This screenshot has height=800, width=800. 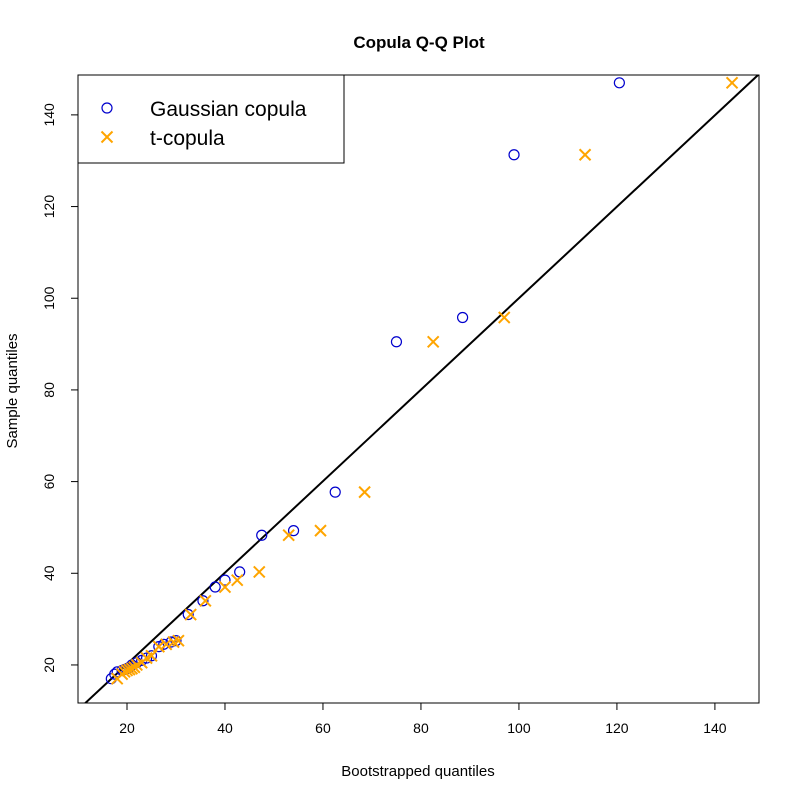 I want to click on legend-label: Gaussian copula, so click(x=228, y=109).